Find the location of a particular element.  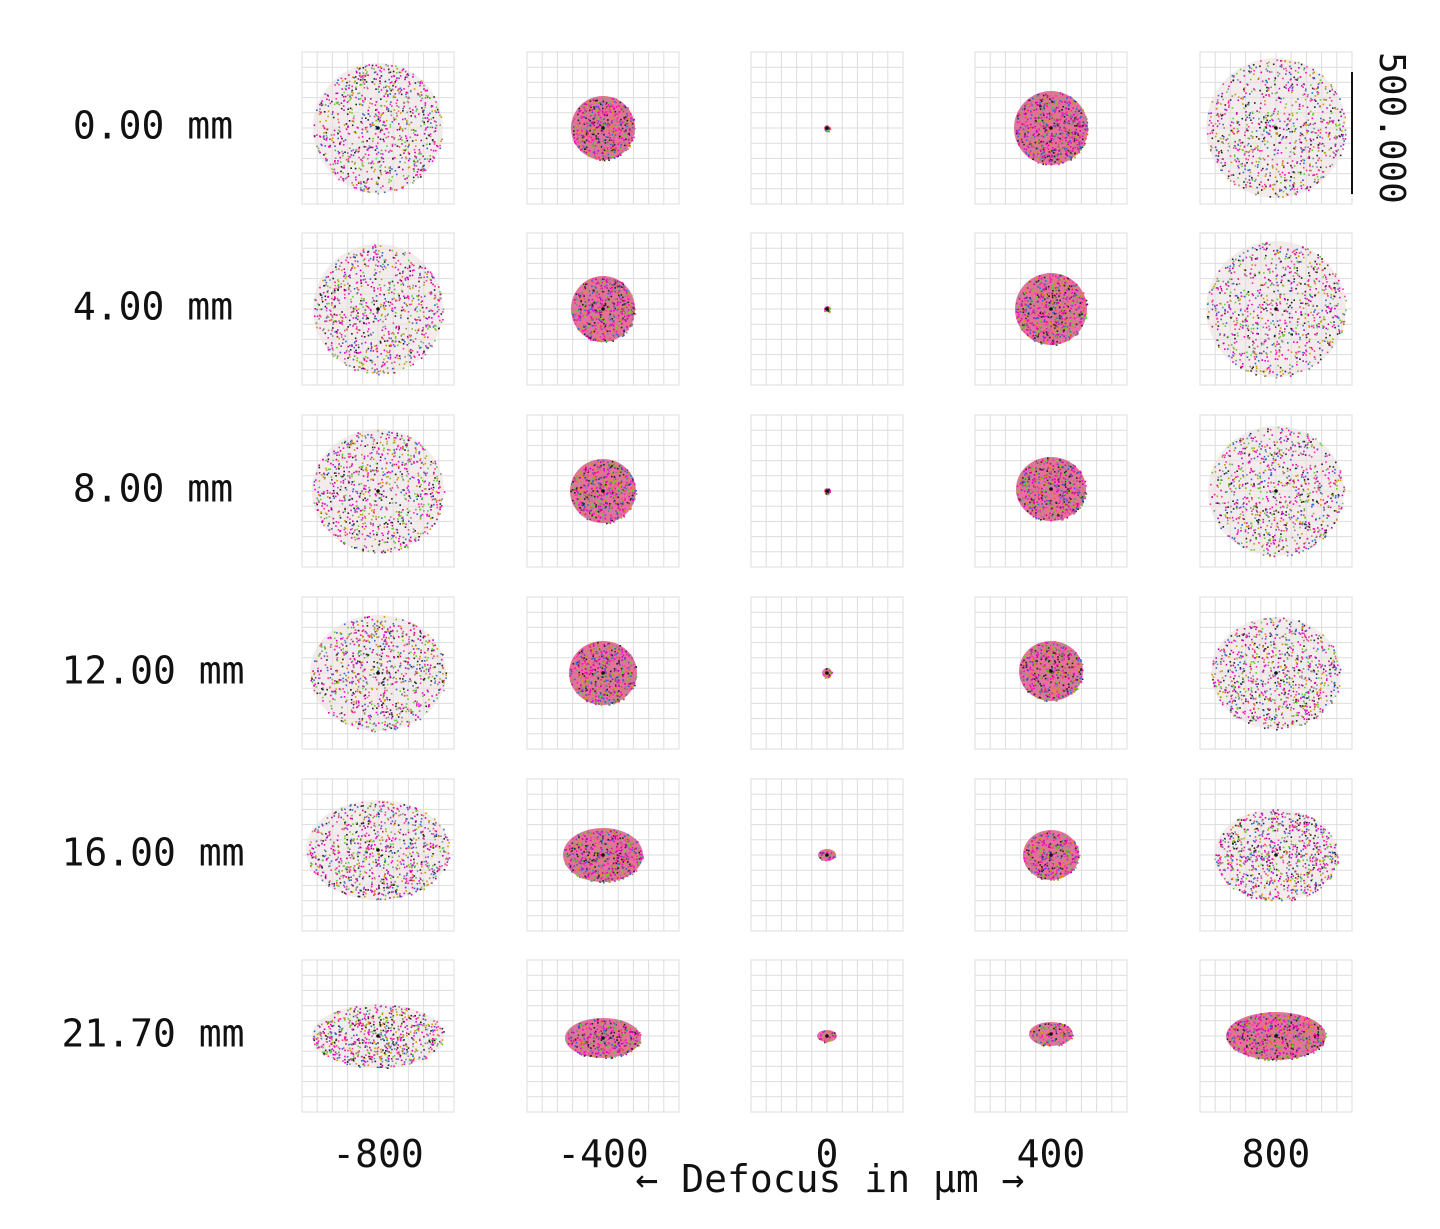

spot-cell-r0-c2 is located at coordinates (827, 128).